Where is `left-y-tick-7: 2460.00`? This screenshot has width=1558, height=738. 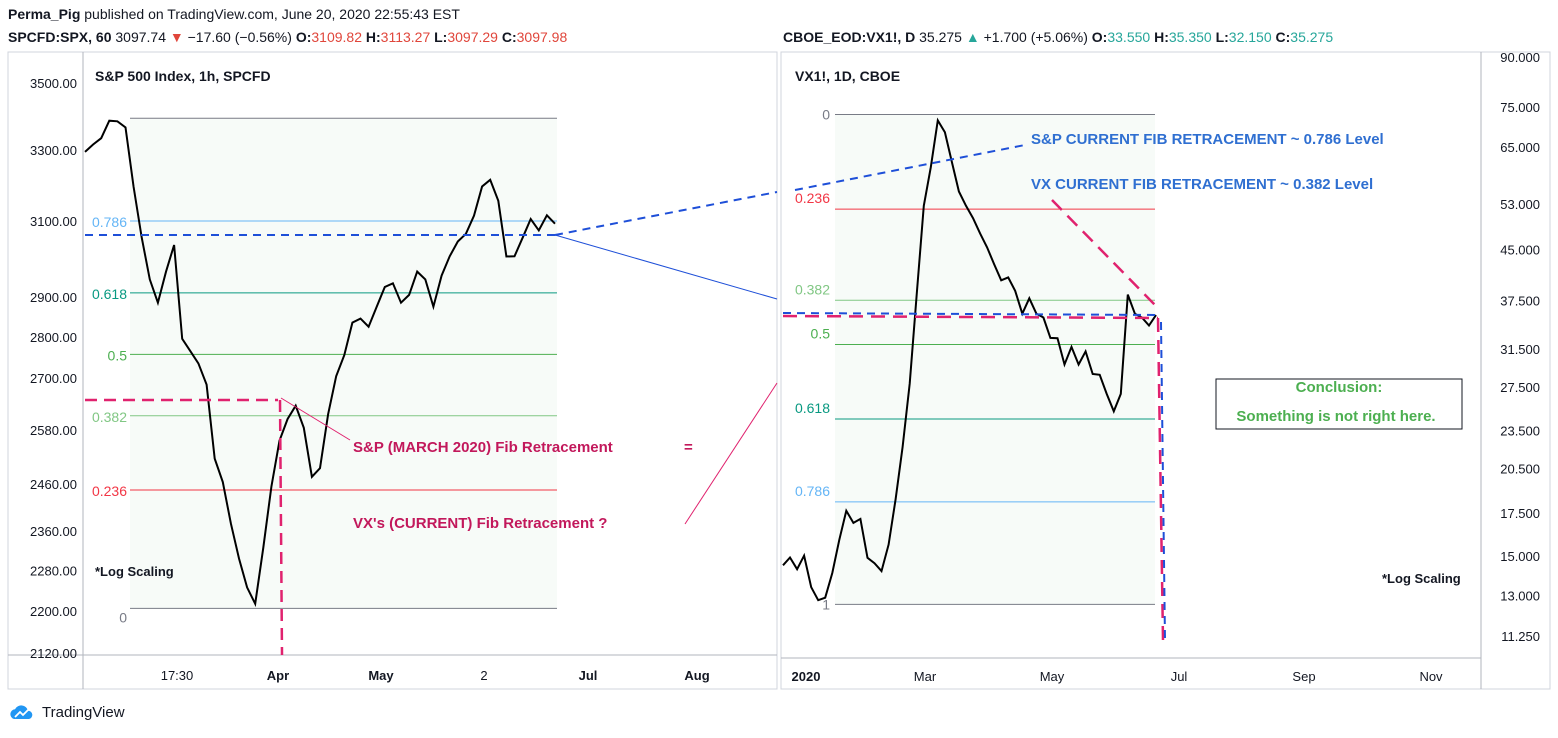 left-y-tick-7: 2460.00 is located at coordinates (53, 484).